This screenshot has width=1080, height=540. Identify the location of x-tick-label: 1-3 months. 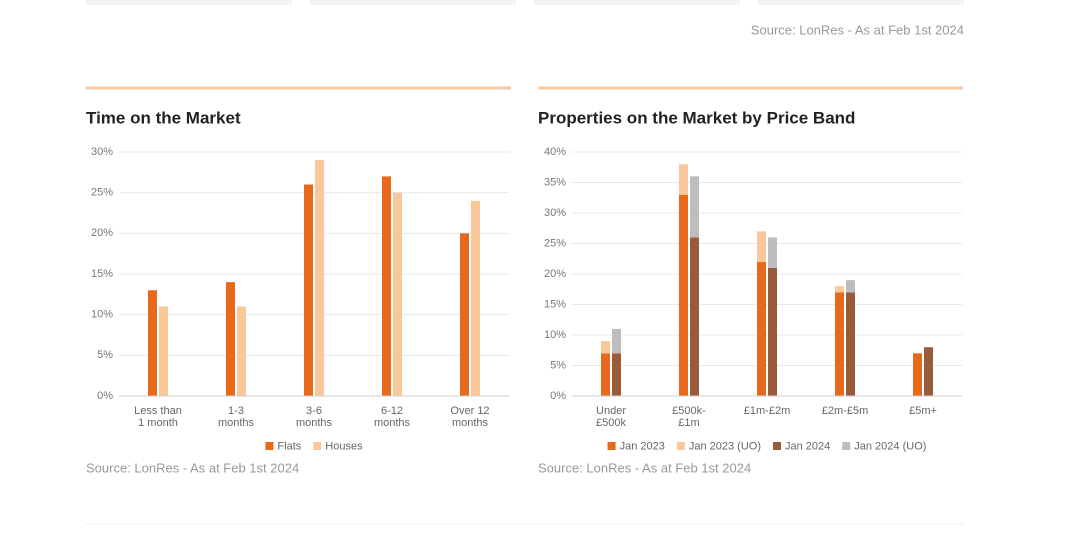
(236, 417).